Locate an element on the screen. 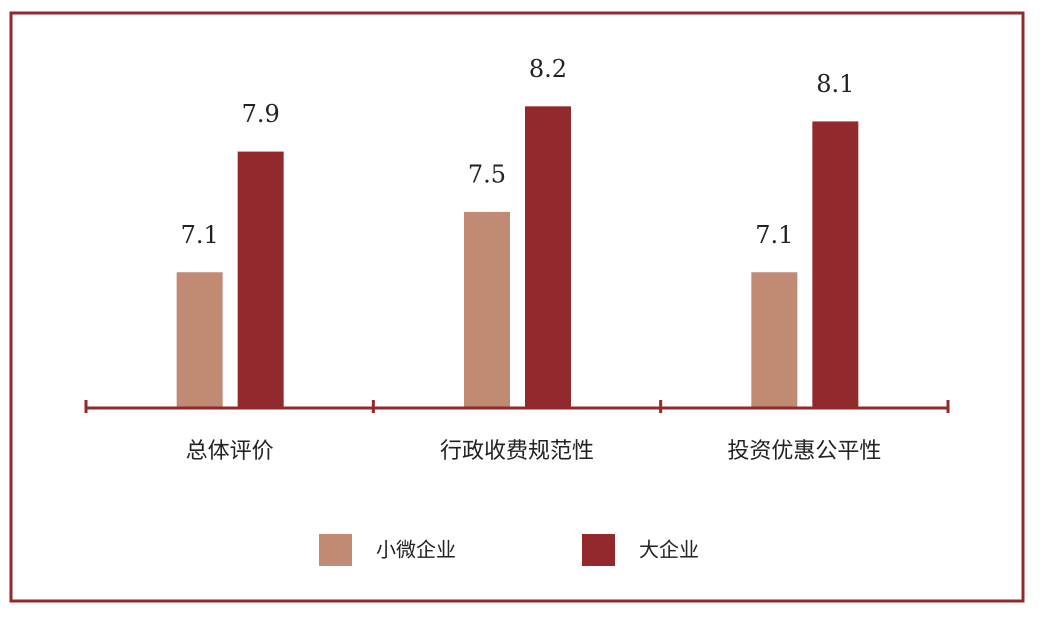  x-tick-label: 投资优惠公平性 is located at coordinates (804, 451).